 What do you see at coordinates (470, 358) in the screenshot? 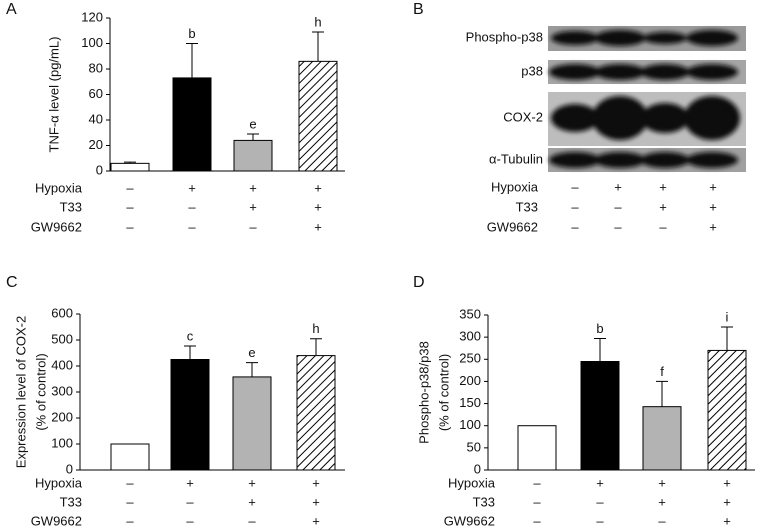
I see `y-tick-label: 250` at bounding box center [470, 358].